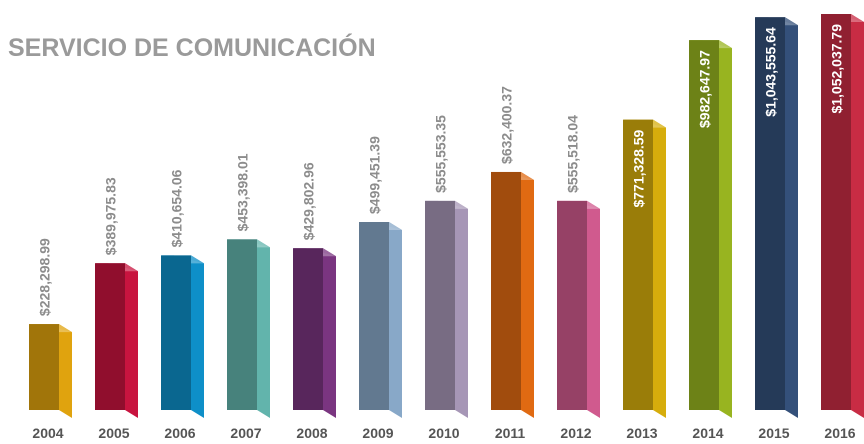 This screenshot has height=444, width=864. Describe the element at coordinates (705, 89) in the screenshot. I see `value-label: $982,647.97` at that location.